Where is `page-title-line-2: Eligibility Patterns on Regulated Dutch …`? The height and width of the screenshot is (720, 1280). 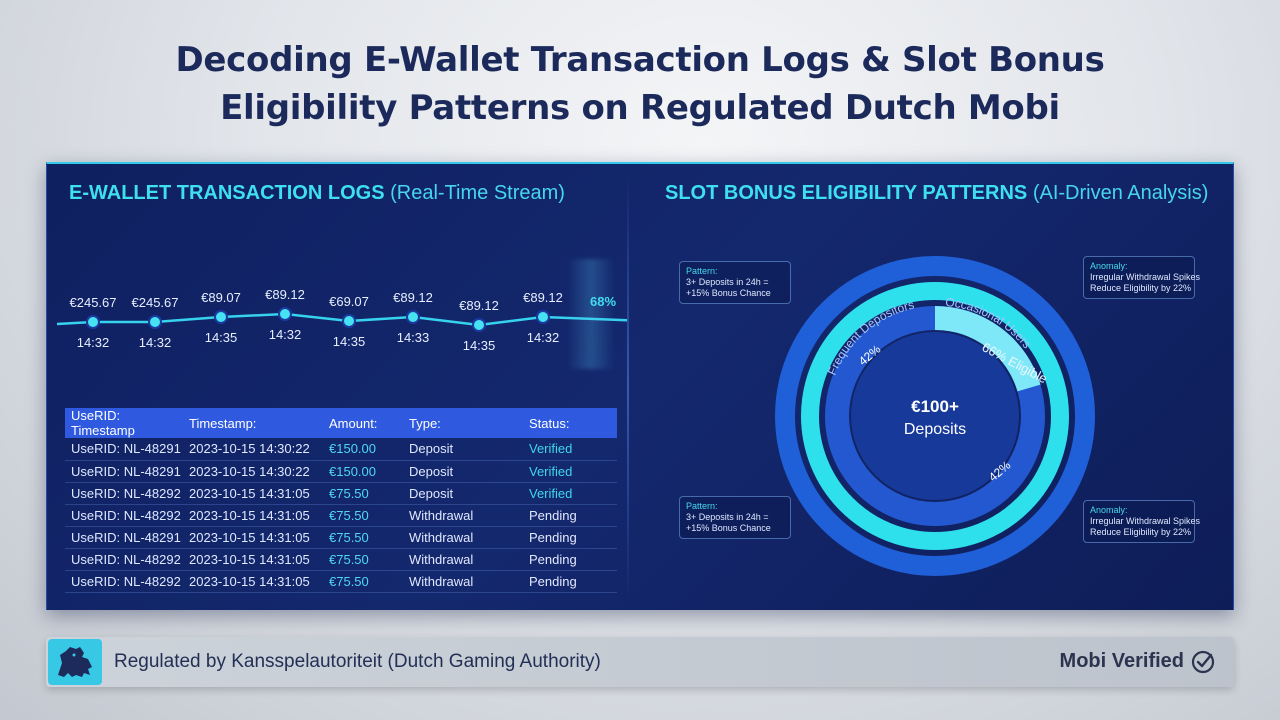 page-title-line-2: Eligibility Patterns on Regulated Dutch … is located at coordinates (640, 108).